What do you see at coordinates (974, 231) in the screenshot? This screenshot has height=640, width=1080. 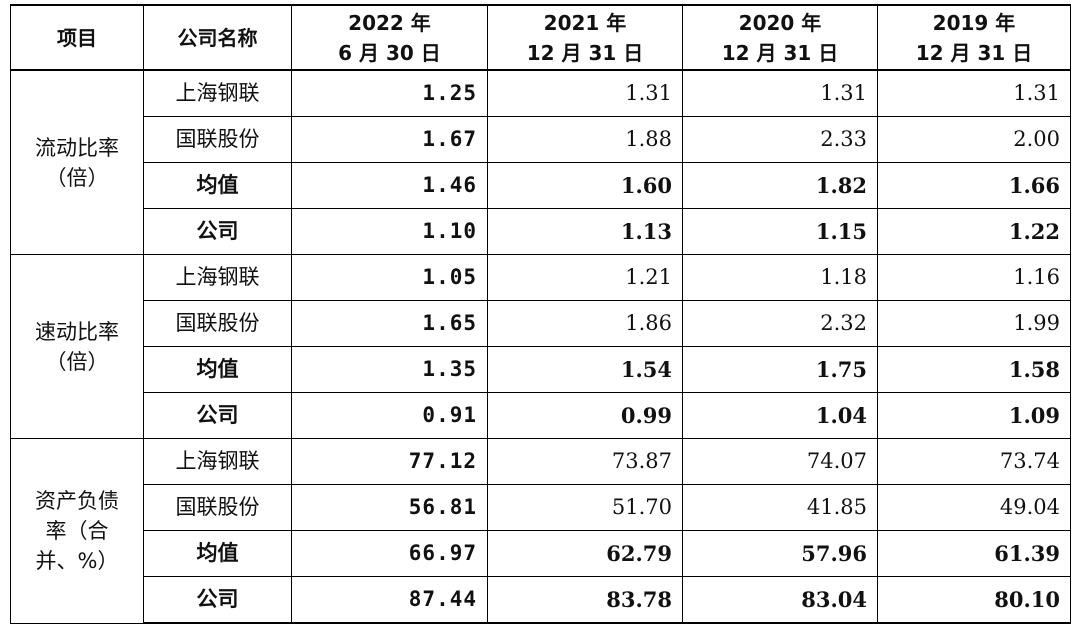 I see `value-cell: 1.22` at bounding box center [974, 231].